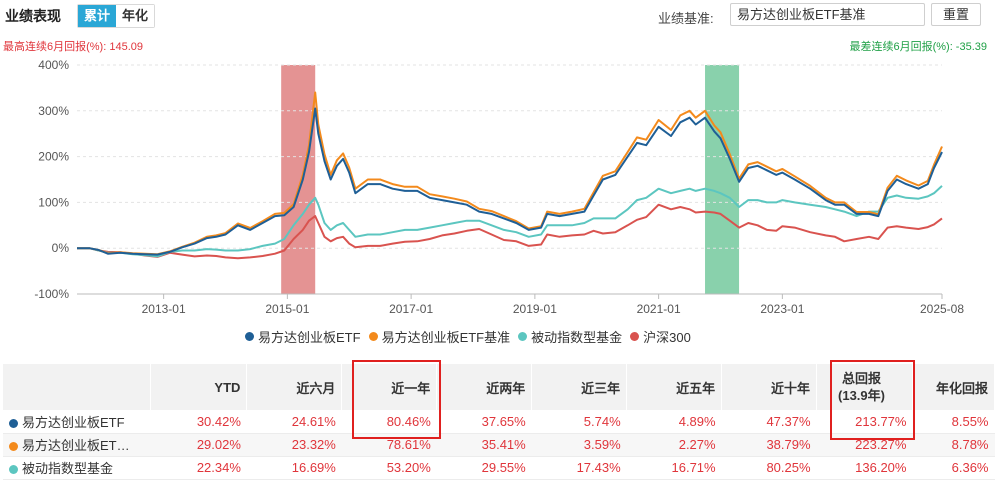 The width and height of the screenshot is (999, 482). I want to click on table-header-ytd: YTD, so click(199, 387).